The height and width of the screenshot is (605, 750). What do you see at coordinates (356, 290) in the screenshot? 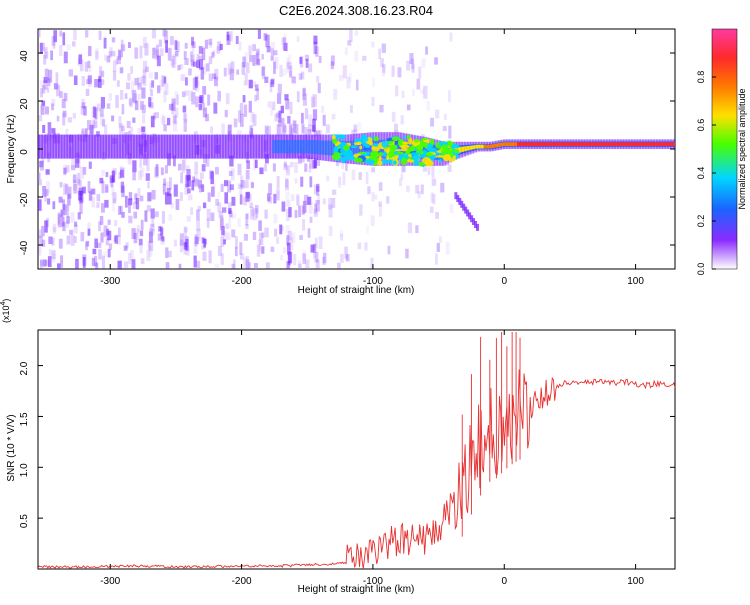
I see `spectrogram-x-label: Height of straight line (km)` at bounding box center [356, 290].